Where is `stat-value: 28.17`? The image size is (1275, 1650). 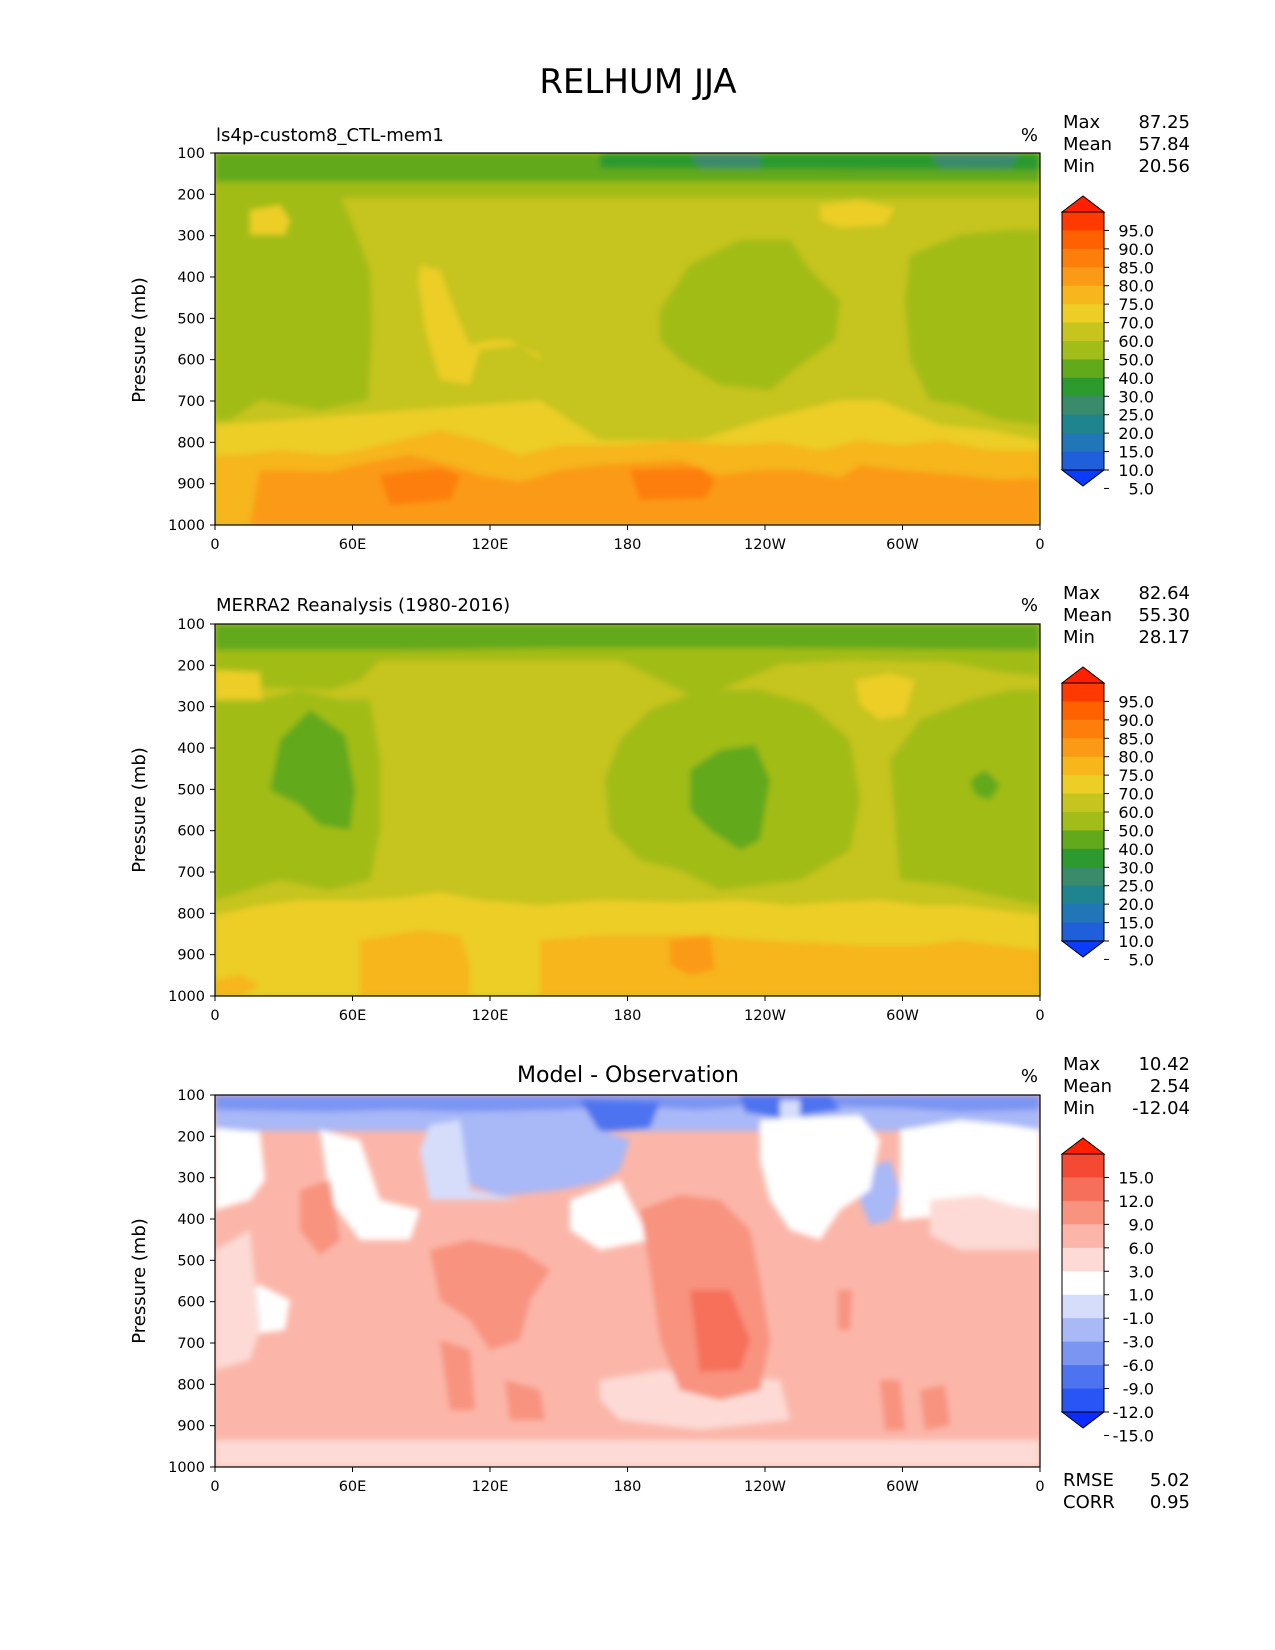
stat-value: 28.17 is located at coordinates (1164, 637).